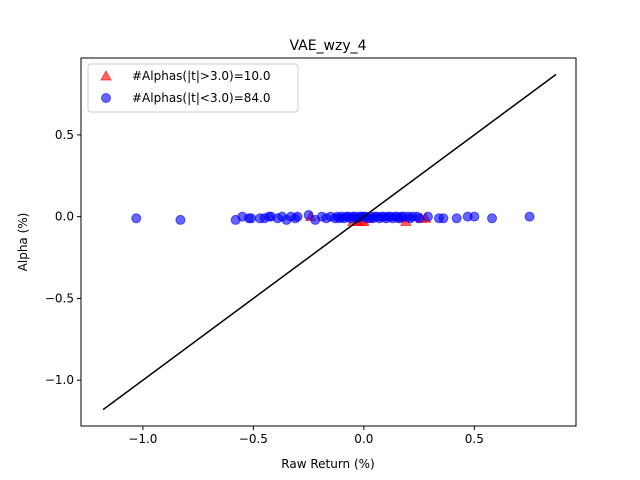 The width and height of the screenshot is (640, 480). What do you see at coordinates (106, 75) in the screenshot?
I see `legend-marker-triangle` at bounding box center [106, 75].